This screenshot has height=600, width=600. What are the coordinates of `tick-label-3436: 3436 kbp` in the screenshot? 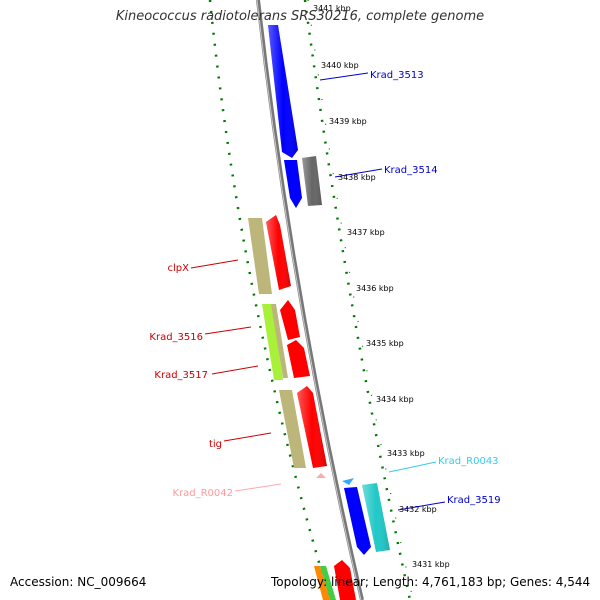 It's located at (375, 288).